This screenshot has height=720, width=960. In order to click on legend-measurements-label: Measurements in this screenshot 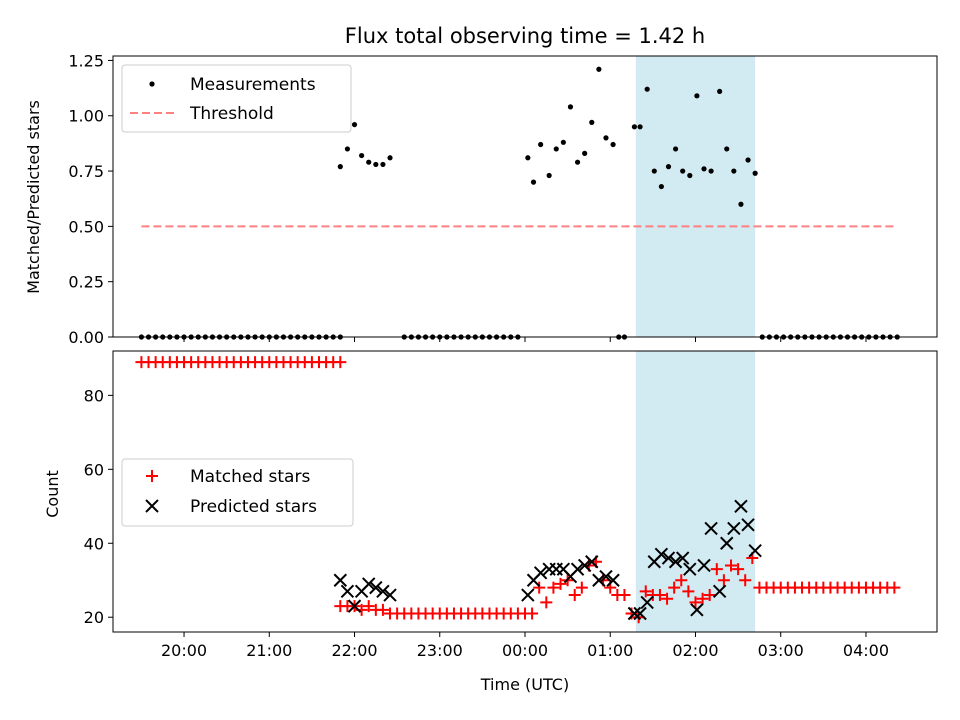, I will do `click(253, 85)`.